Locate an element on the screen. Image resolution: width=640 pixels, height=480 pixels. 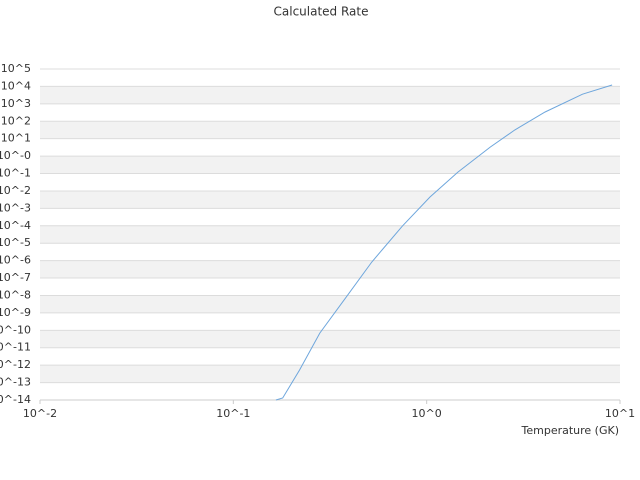
y-tick-label: 10^3 is located at coordinates (16, 103).